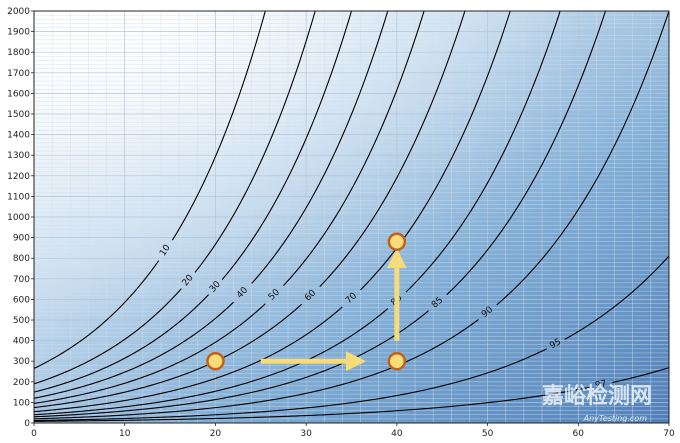  What do you see at coordinates (21, 362) in the screenshot?
I see `y-tick-label: 300` at bounding box center [21, 362].